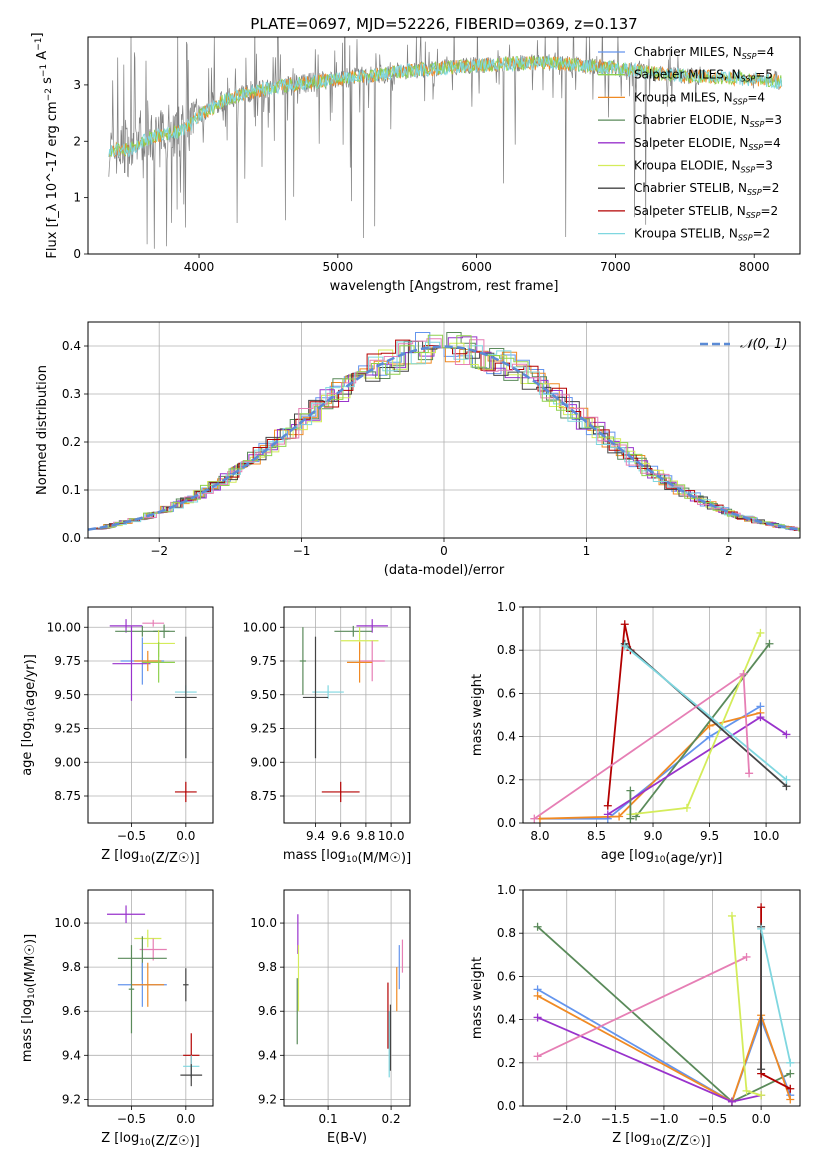 The height and width of the screenshot is (1170, 819). I want to click on legend-entry: Salpeter ELODIE, NSSP=4, so click(707, 144).